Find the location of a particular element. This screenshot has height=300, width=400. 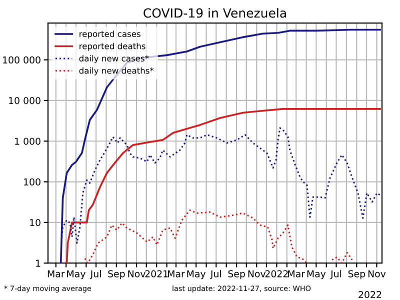

y-tick-label: 100 000 is located at coordinates (21, 60).